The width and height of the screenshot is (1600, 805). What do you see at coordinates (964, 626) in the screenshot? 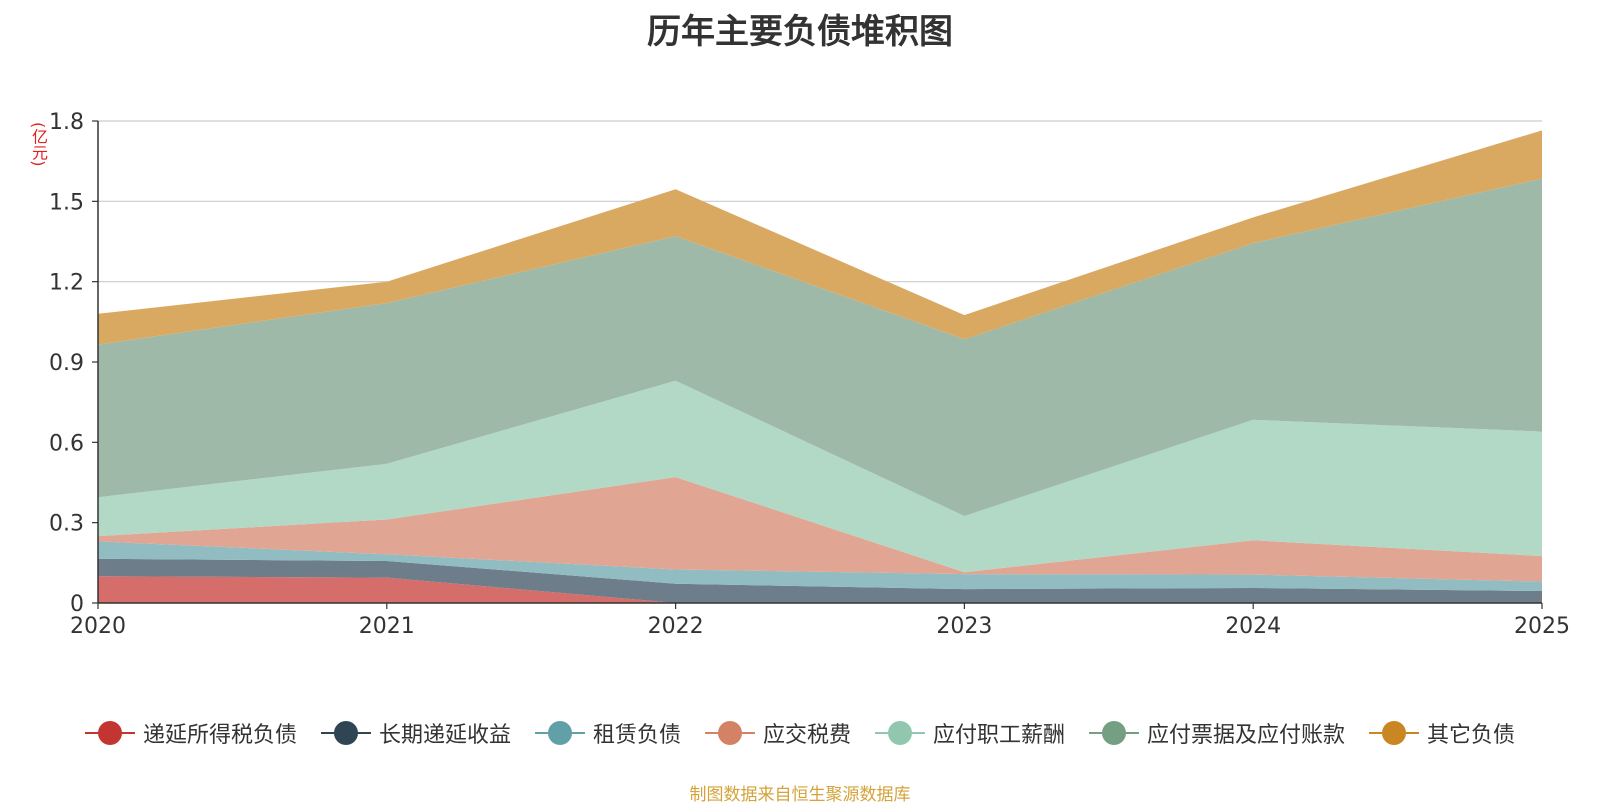
I see `x-tick-label: 2023` at bounding box center [964, 626].